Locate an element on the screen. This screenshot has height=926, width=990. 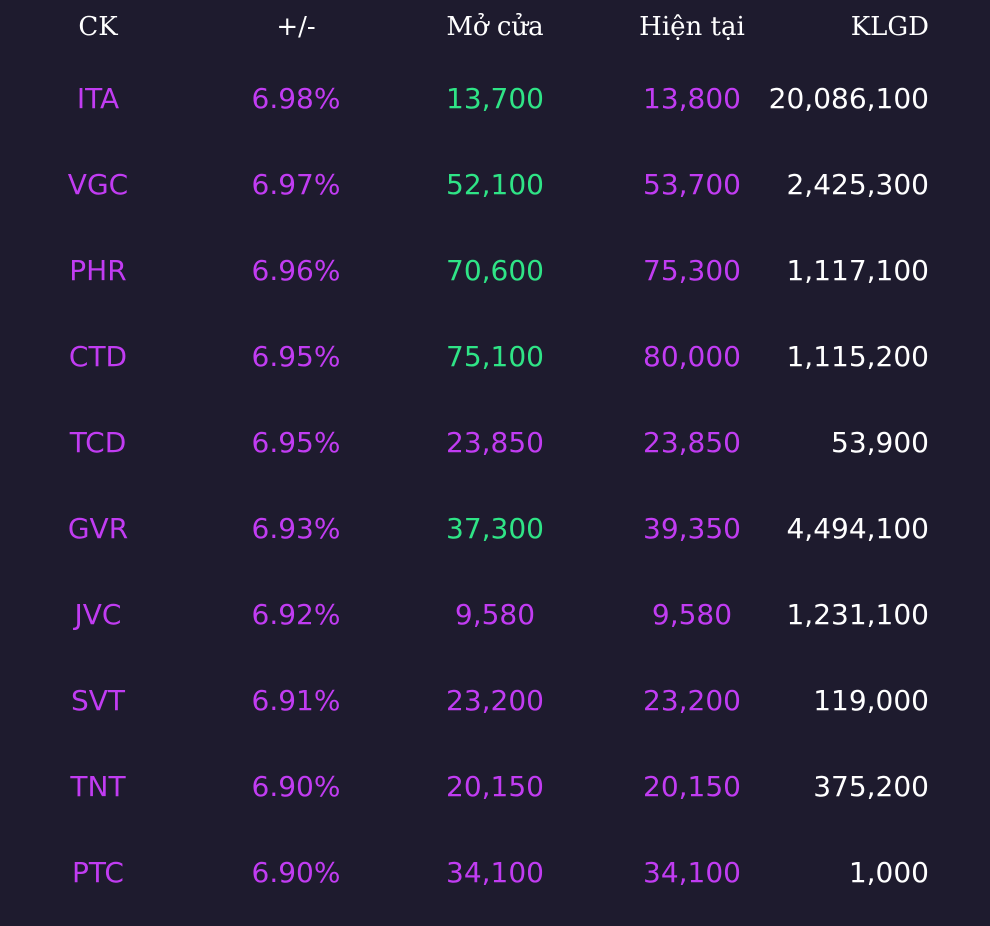
header-volume: KLGD is located at coordinates (889, 27).